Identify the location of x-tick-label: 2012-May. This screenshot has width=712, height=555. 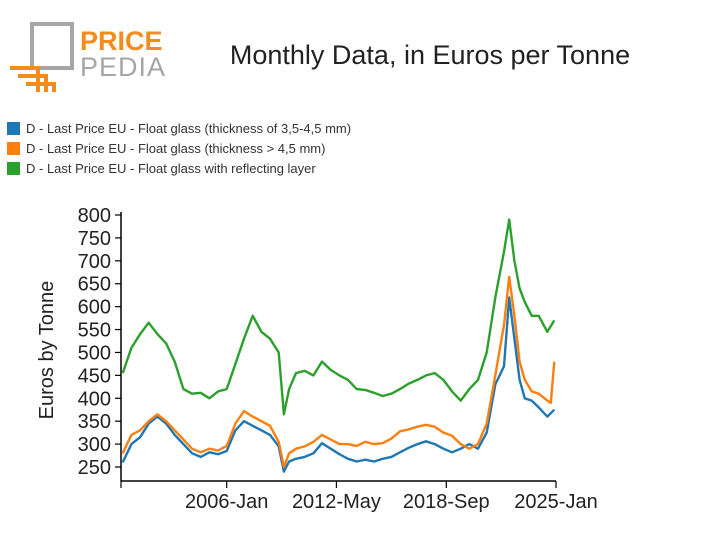
(336, 502).